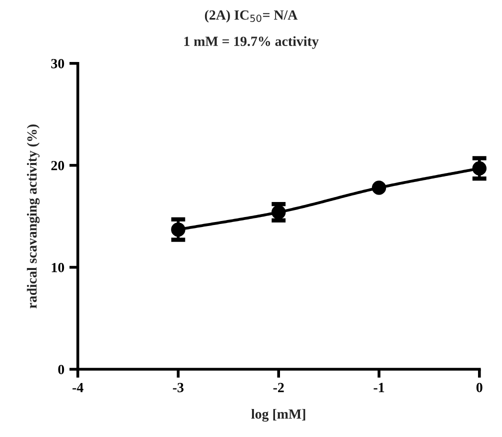 Image resolution: width=502 pixels, height=437 pixels. I want to click on x-tick-label: -4, so click(78, 387).